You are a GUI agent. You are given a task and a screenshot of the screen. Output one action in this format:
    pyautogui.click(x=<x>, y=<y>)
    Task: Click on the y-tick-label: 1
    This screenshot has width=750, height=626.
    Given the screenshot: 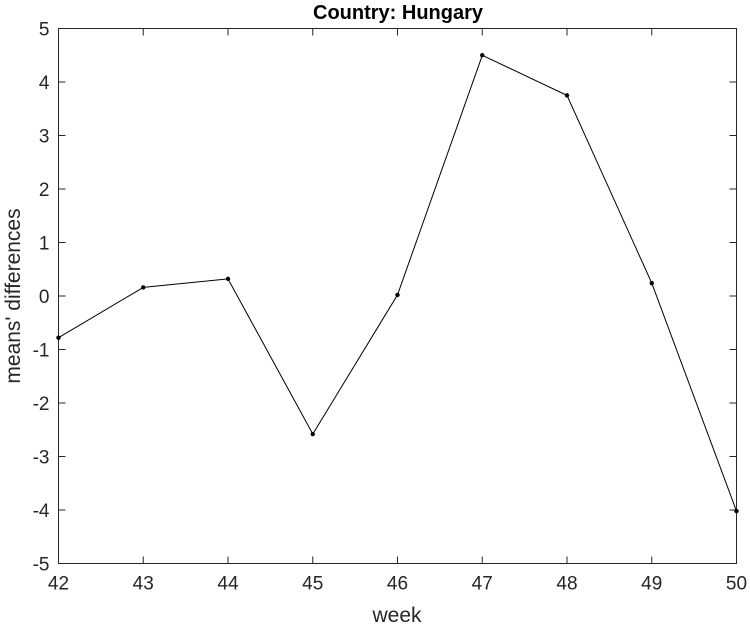 What is the action you would take?
    pyautogui.click(x=44, y=244)
    